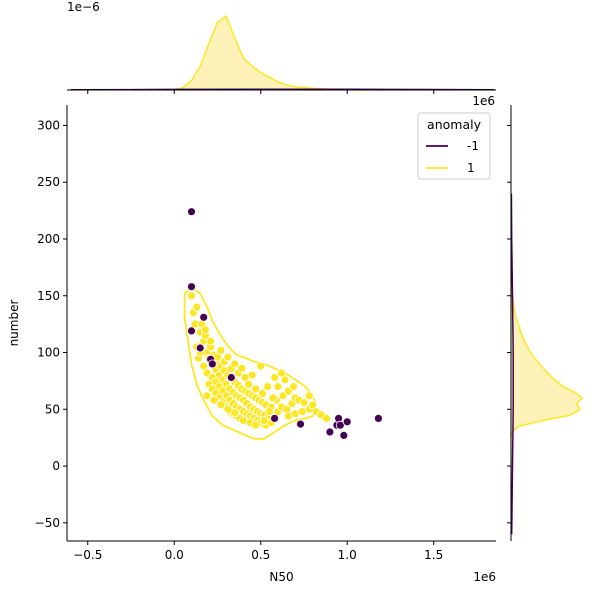 The image size is (600, 604). What do you see at coordinates (473, 146) in the screenshot?
I see `legend-label: -1` at bounding box center [473, 146].